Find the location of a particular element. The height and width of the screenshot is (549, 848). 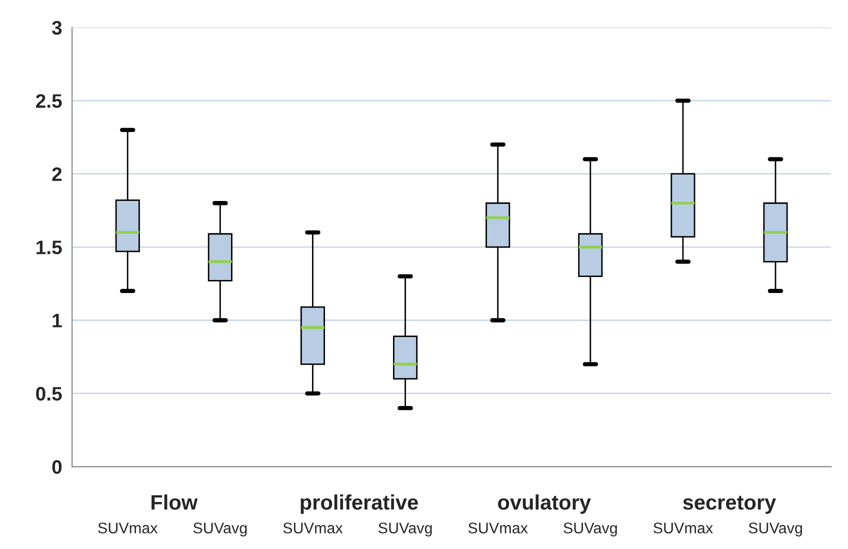

text: Flow is located at coordinates (175, 502).